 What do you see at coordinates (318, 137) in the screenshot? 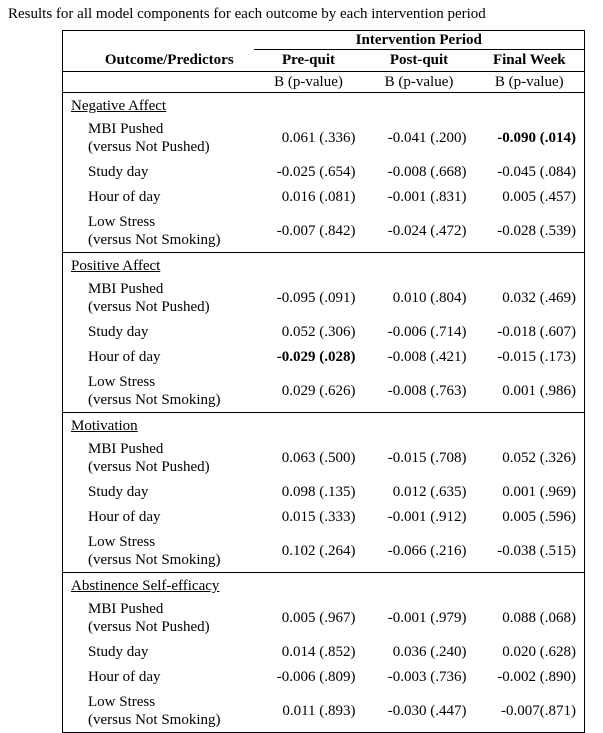
I see `coefficient-value: 0.061 (.336)` at bounding box center [318, 137].